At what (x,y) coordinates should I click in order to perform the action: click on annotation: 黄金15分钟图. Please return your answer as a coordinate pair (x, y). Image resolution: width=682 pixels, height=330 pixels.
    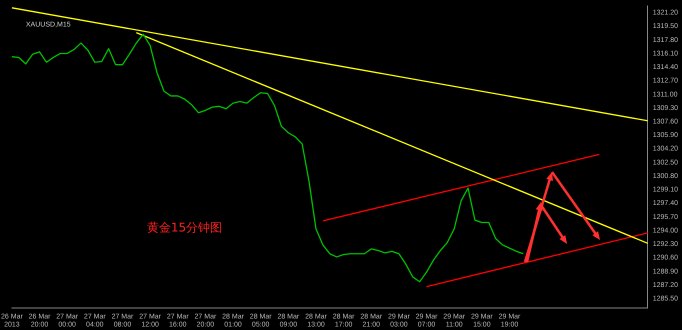
    Looking at the image, I should click on (184, 227).